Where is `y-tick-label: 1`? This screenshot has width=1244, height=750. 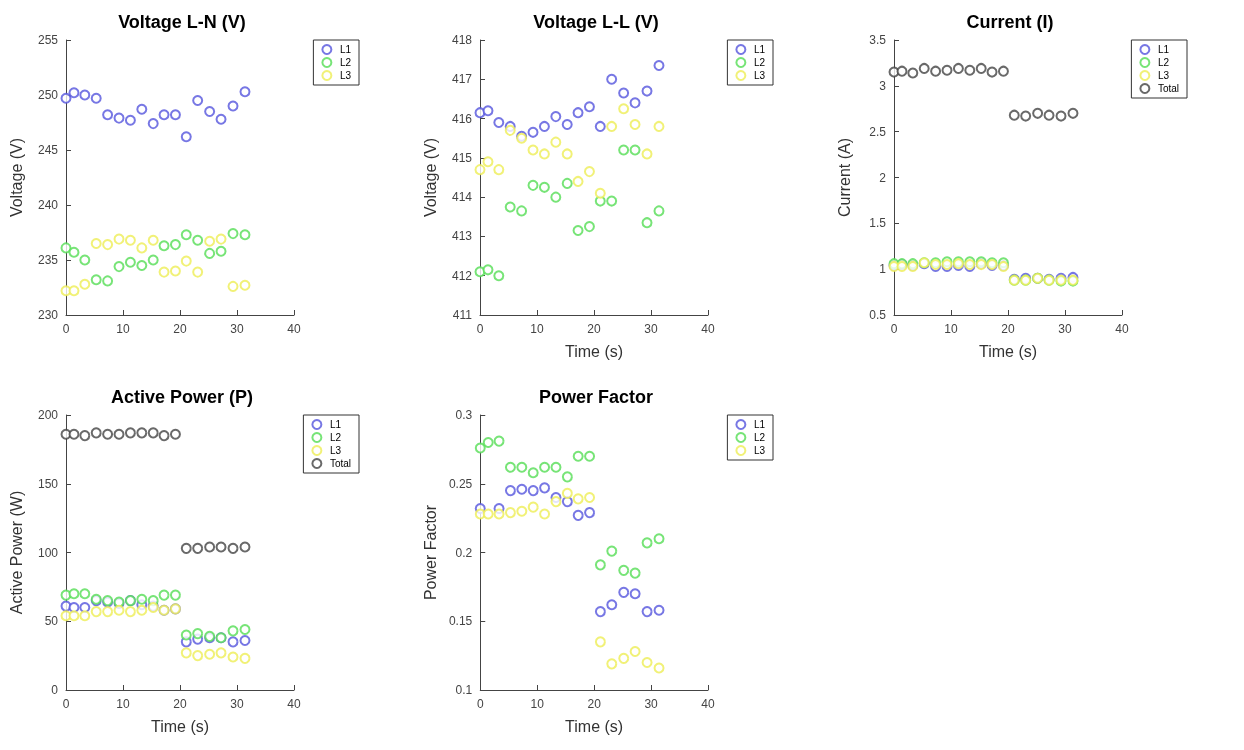
y-tick-label: 1 is located at coordinates (883, 269).